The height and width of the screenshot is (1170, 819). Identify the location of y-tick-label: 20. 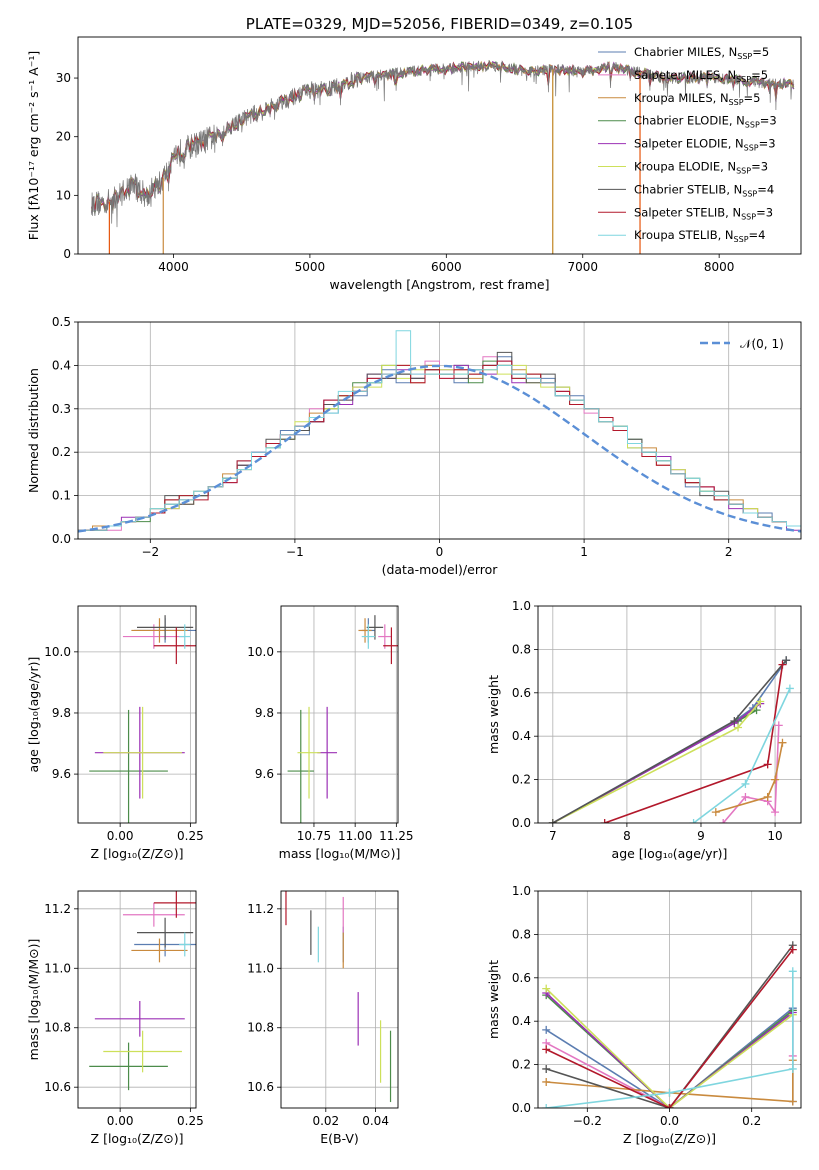
(63, 137).